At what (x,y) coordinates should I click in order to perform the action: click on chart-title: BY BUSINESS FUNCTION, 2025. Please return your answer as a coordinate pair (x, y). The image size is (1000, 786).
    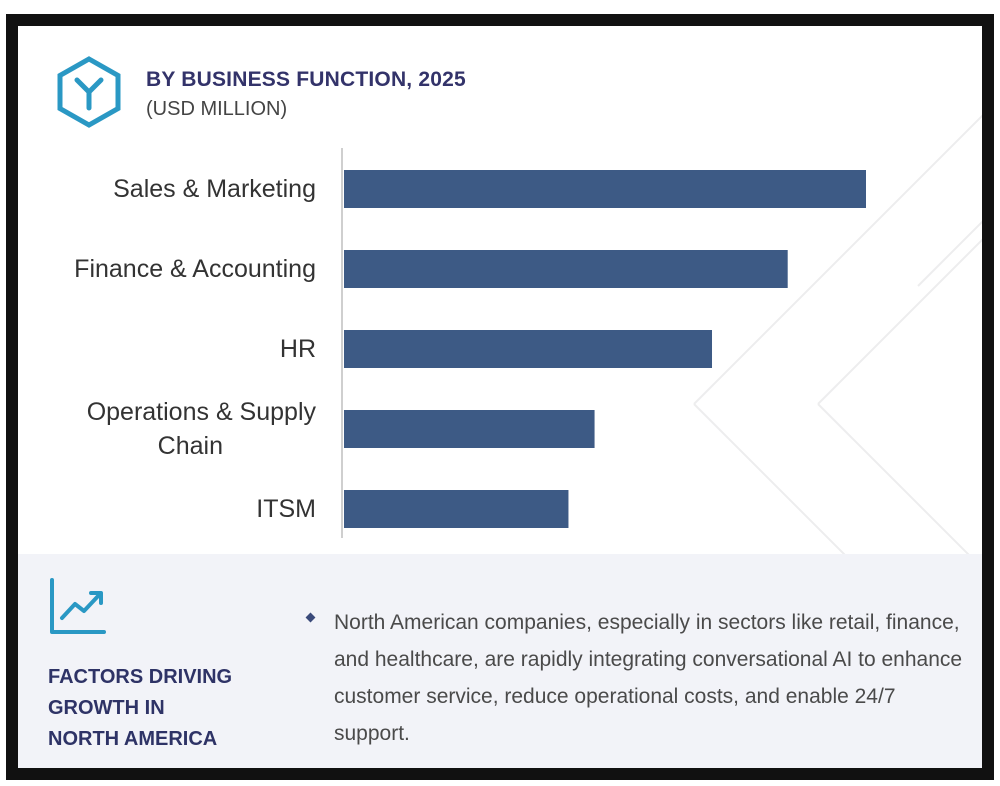
    Looking at the image, I should click on (306, 79).